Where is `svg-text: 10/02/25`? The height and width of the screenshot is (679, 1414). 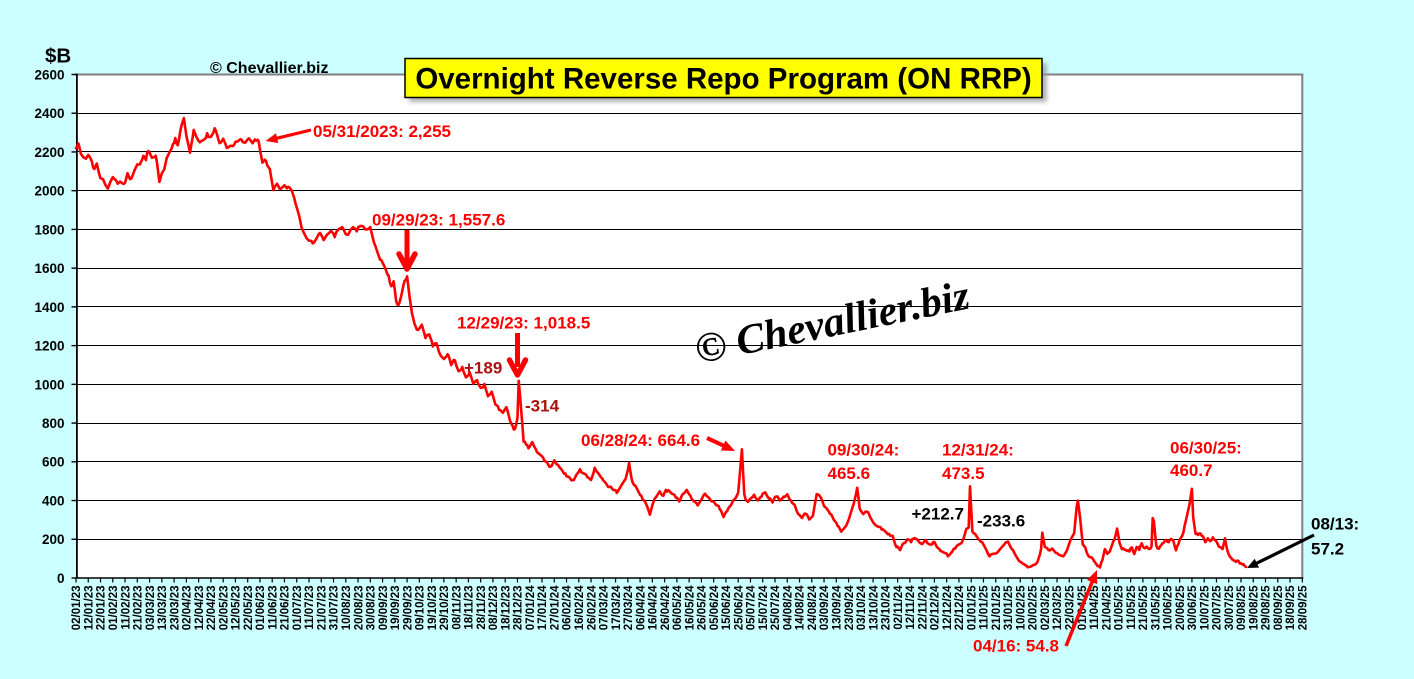
svg-text: 10/02/25 is located at coordinates (1021, 607).